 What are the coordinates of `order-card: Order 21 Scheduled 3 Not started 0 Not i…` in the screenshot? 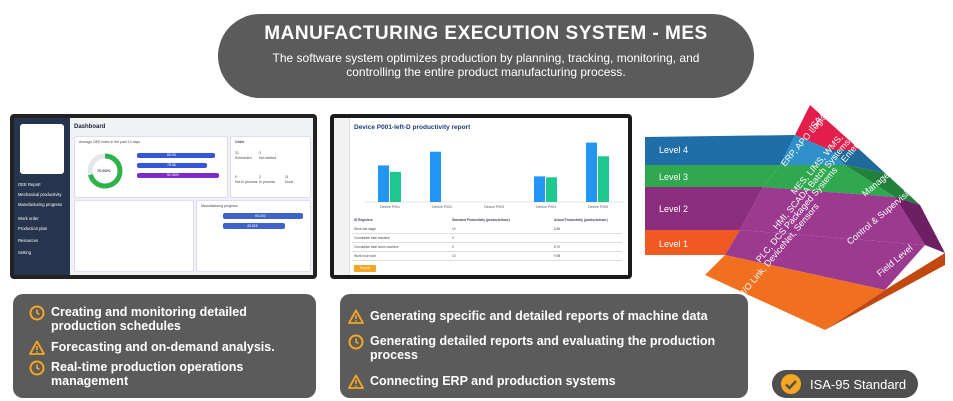 It's located at (270, 167).